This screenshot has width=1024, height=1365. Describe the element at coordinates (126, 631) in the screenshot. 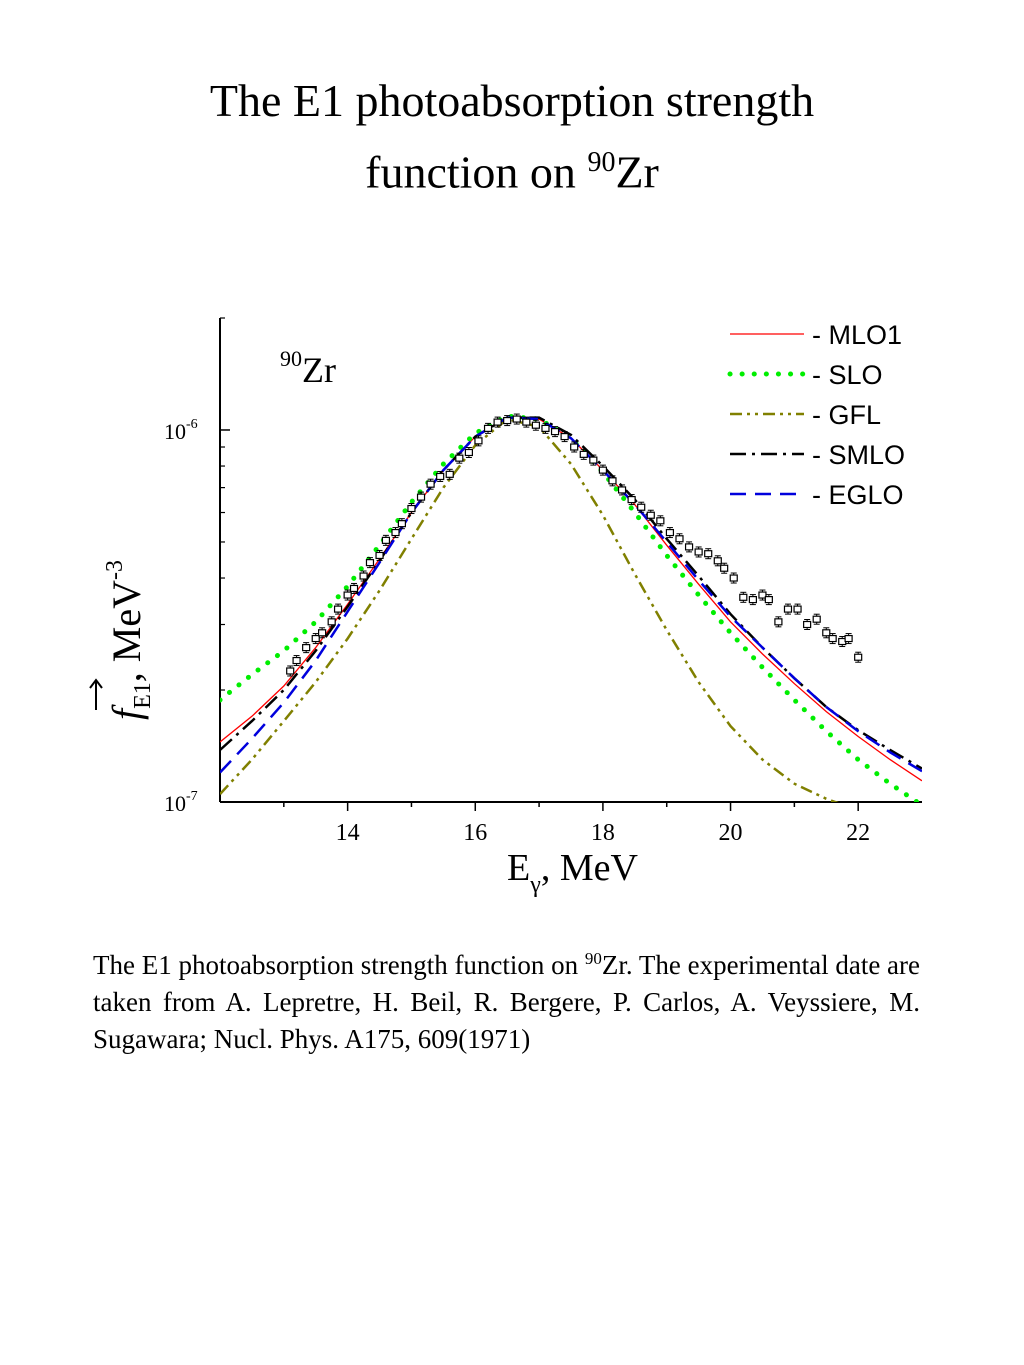

I see `y-axis-label-rest: , MeV` at that location.